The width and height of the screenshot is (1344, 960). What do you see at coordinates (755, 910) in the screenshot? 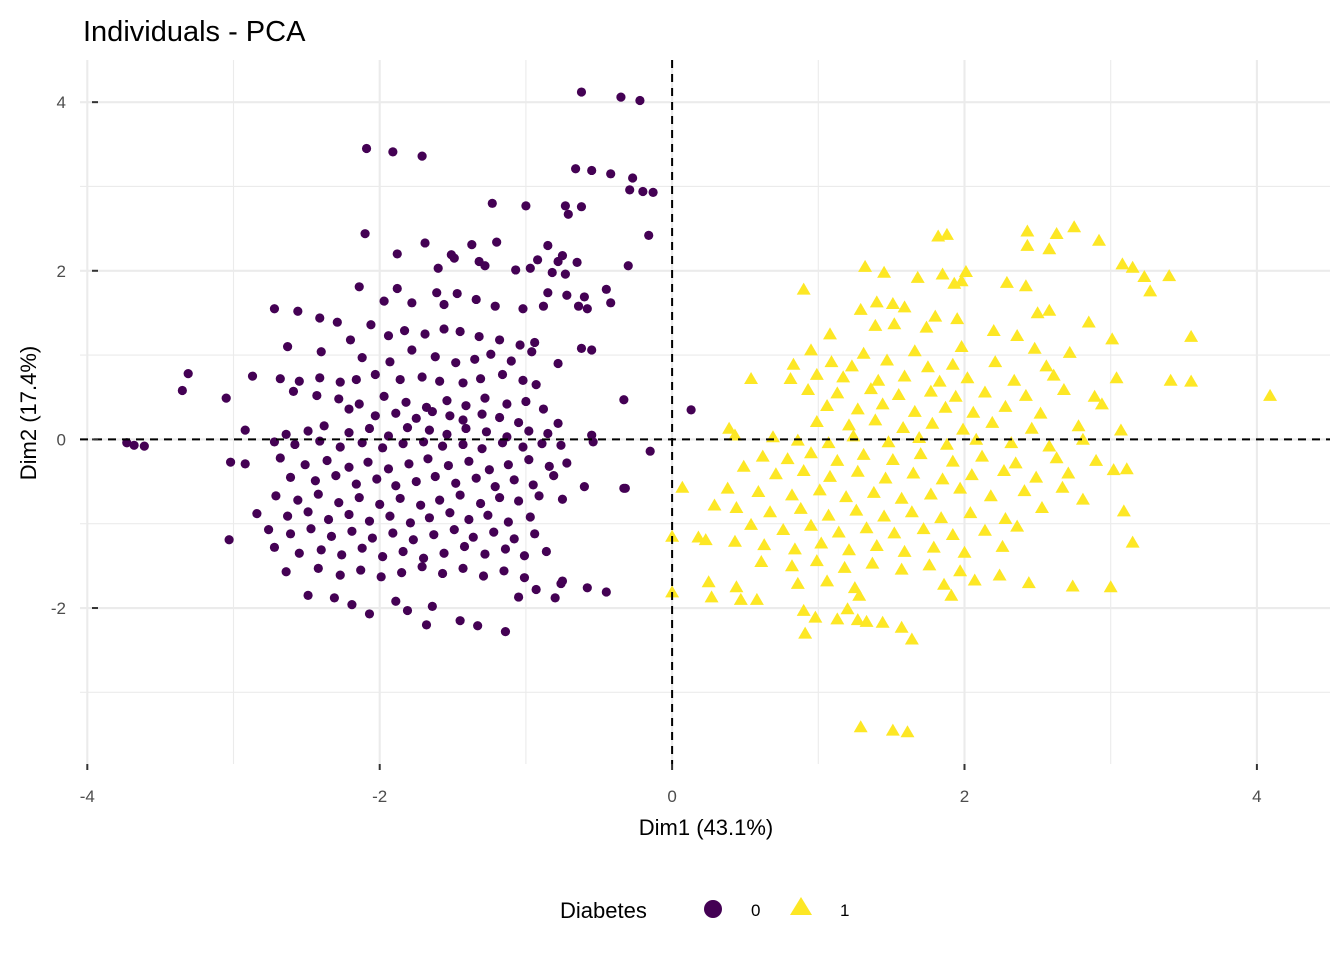
I see `legend-label-0: 0` at bounding box center [755, 910].